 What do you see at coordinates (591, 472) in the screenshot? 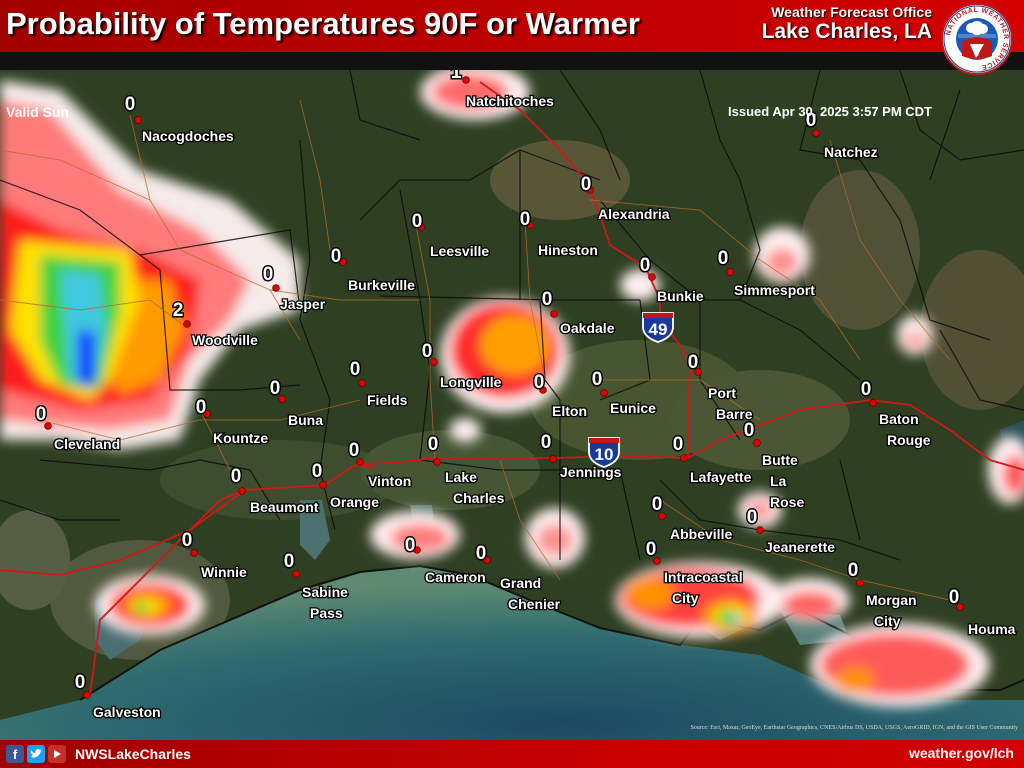
I see `city-name-label: Jennings` at bounding box center [591, 472].